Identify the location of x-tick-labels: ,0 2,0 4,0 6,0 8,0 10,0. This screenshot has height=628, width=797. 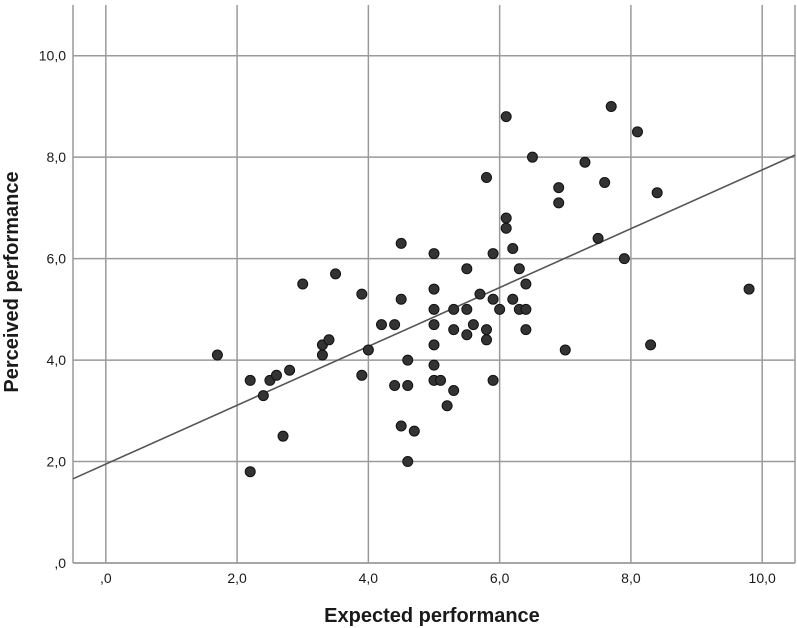
(438, 578).